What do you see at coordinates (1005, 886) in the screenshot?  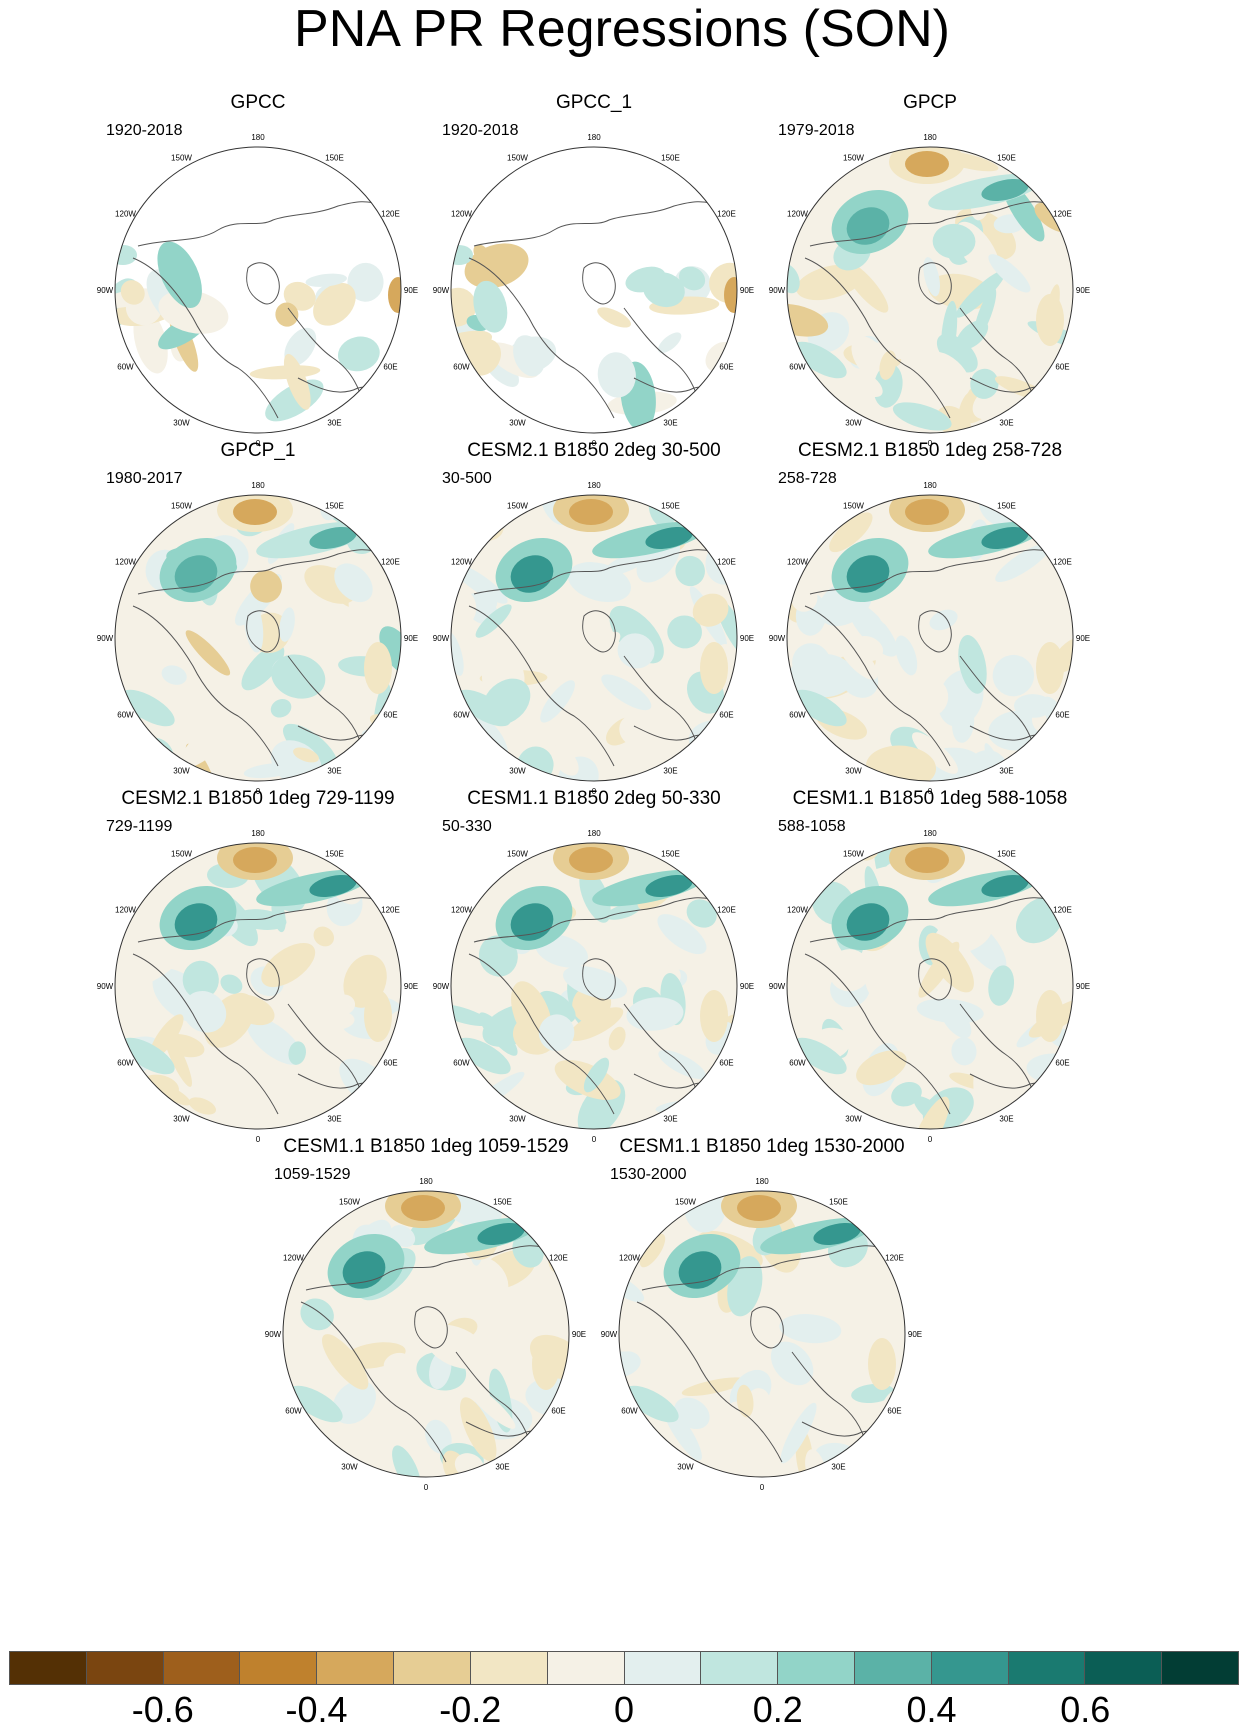 I see `pacific-wet-core` at bounding box center [1005, 886].